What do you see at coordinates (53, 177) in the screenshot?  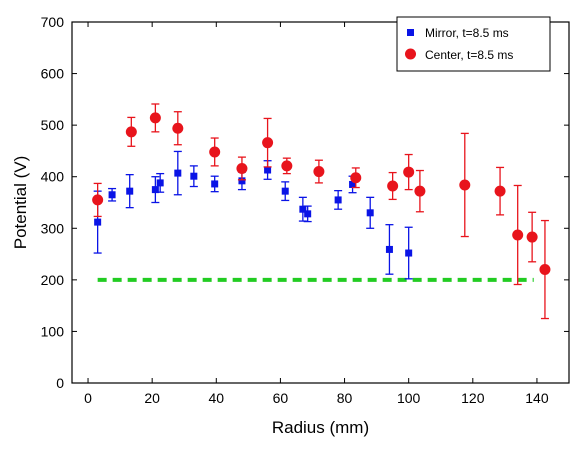 I see `y-tick-label: 400` at bounding box center [53, 177].